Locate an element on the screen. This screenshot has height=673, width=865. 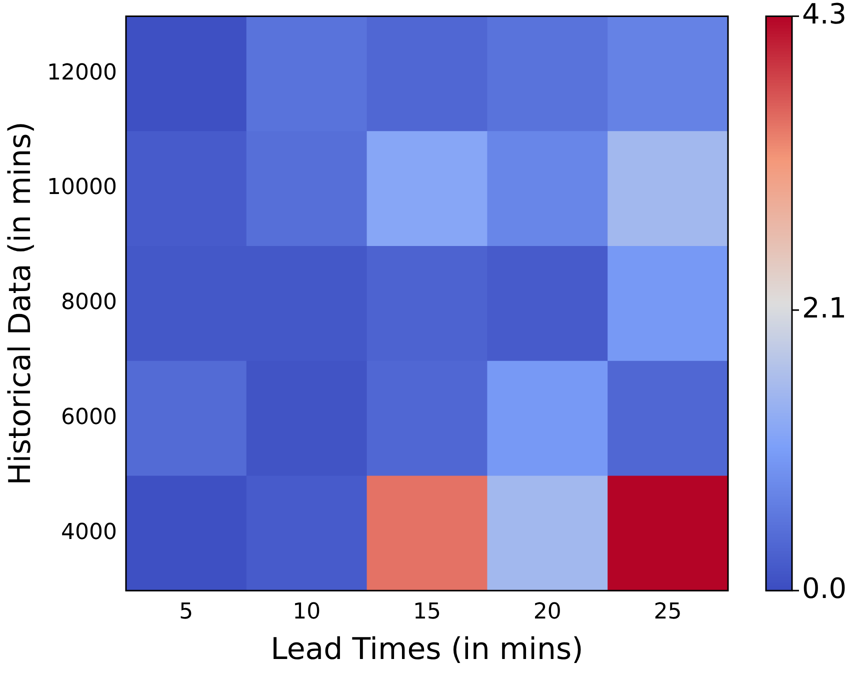
y-tick-label: 6000 is located at coordinates (88, 417).